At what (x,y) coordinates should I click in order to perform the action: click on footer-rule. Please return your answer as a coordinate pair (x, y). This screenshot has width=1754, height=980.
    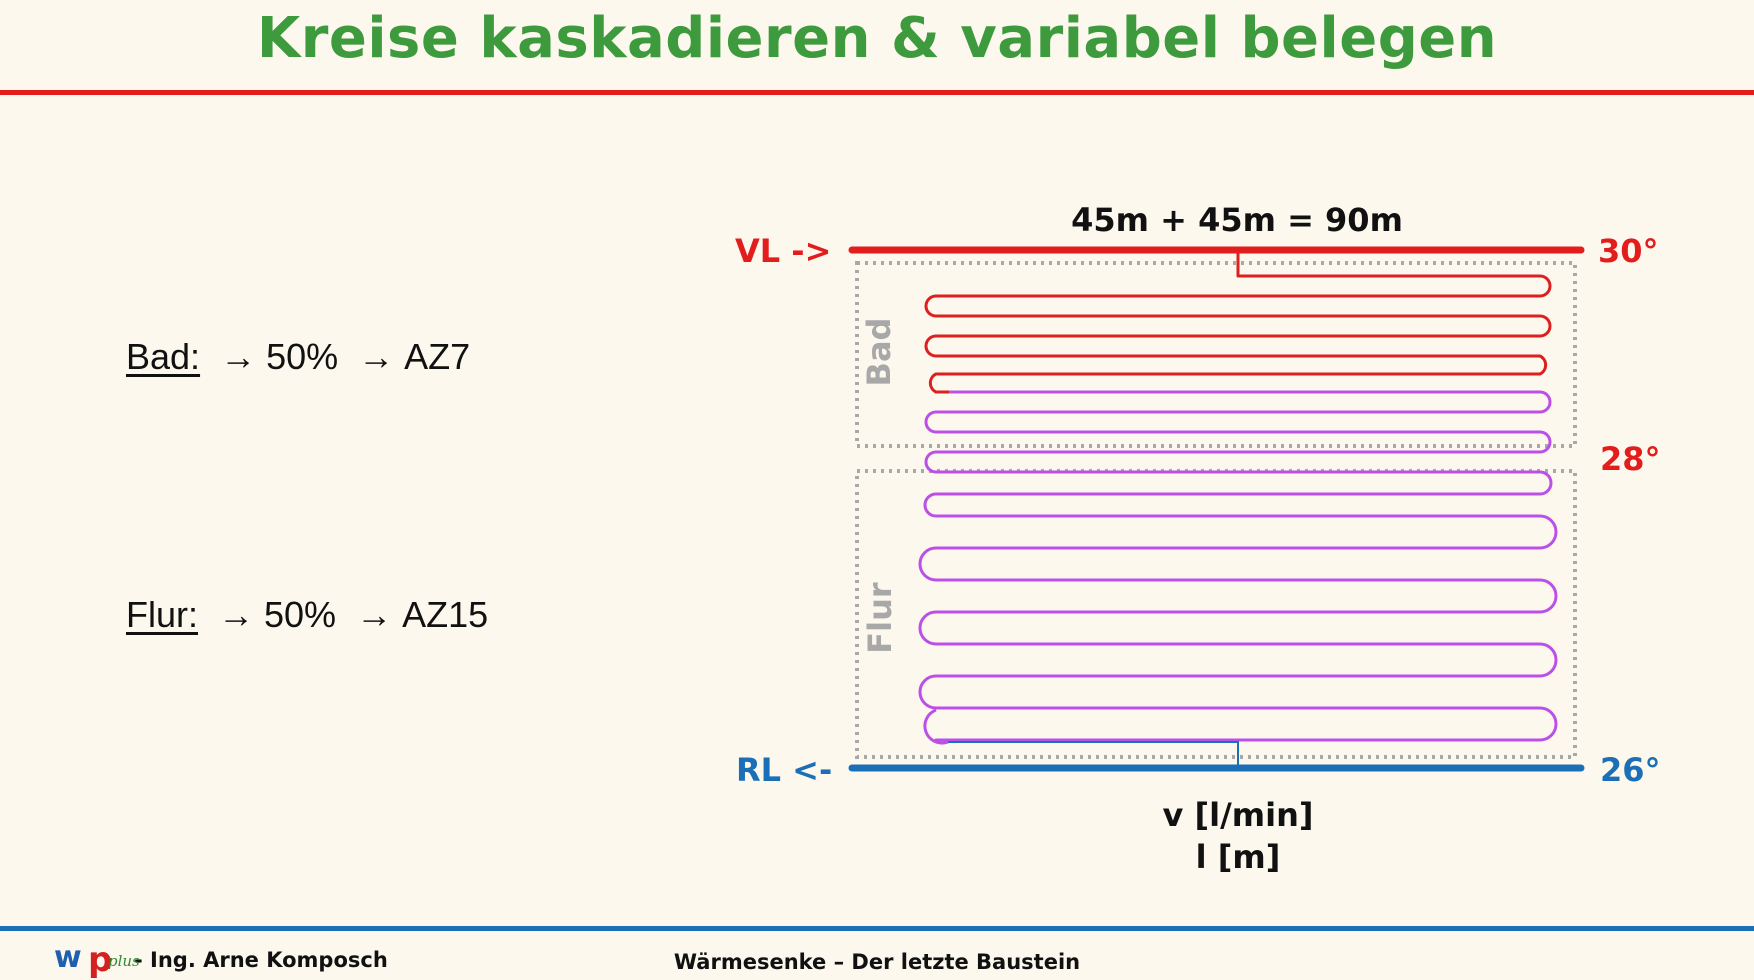
    Looking at the image, I should click on (877, 928).